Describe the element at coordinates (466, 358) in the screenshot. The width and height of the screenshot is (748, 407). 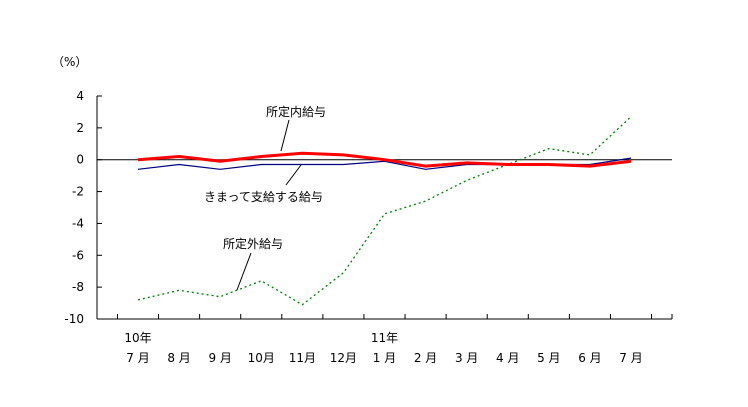
I see `x-tick-label: 3 月` at that location.